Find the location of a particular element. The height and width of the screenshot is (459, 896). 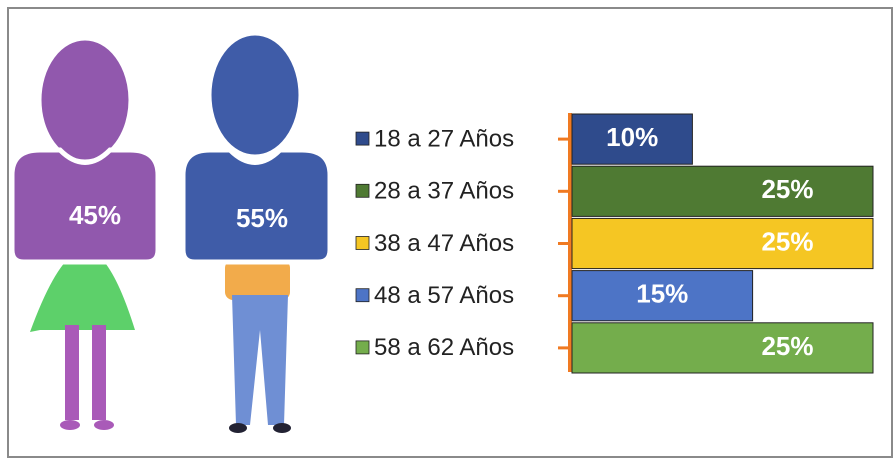

woman-figure is located at coordinates (85, 232).